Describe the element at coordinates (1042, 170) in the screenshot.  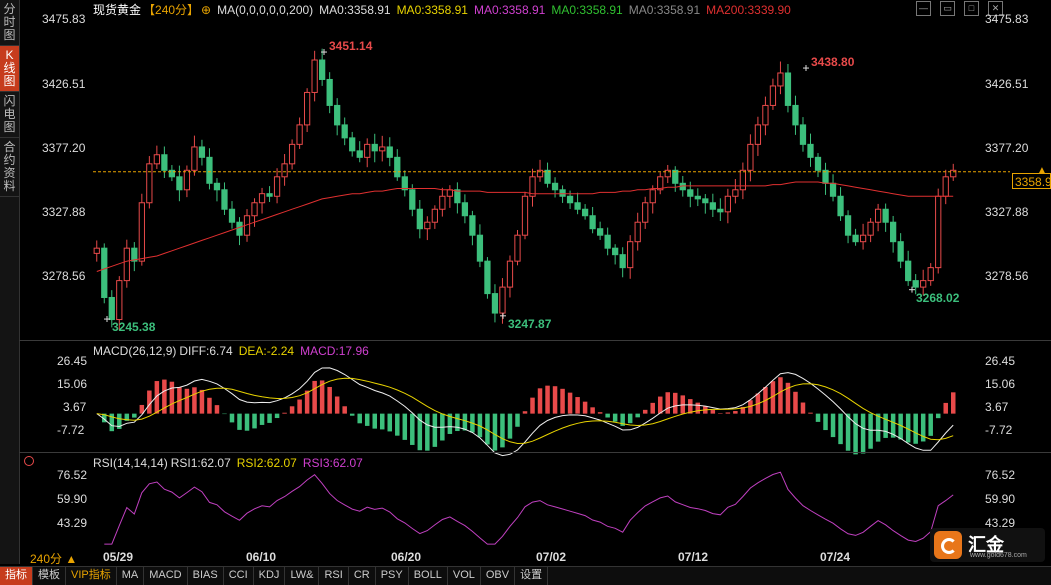
I see `current-price-marker-icon: ▲` at that location.